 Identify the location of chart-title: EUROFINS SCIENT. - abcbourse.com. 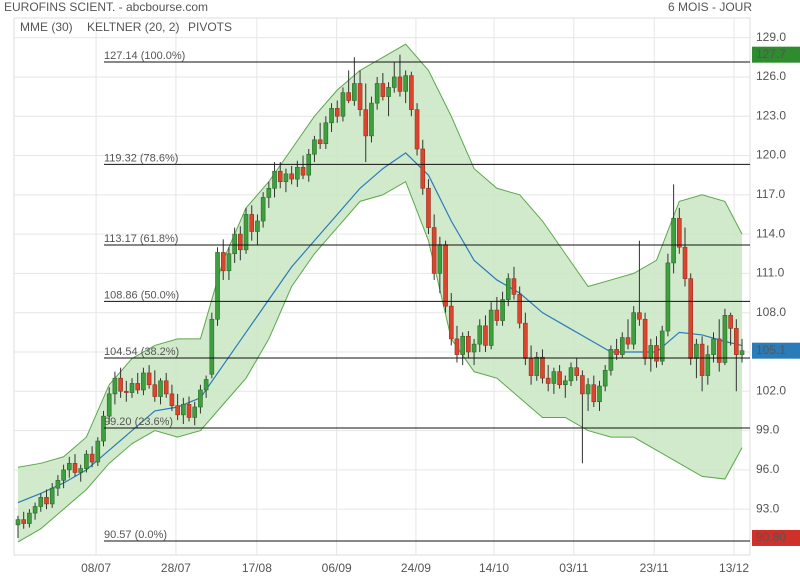
(106, 7).